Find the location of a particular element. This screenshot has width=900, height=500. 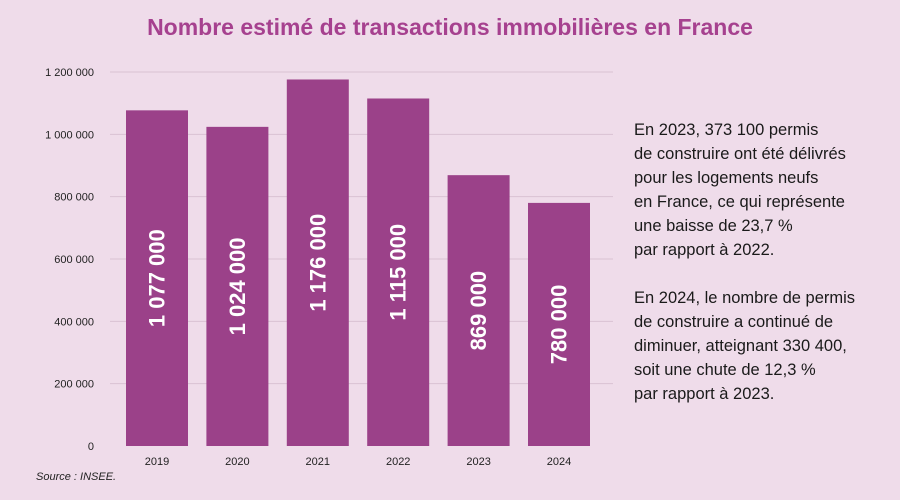

data-label-2022: 1 115 000 is located at coordinates (398, 272).